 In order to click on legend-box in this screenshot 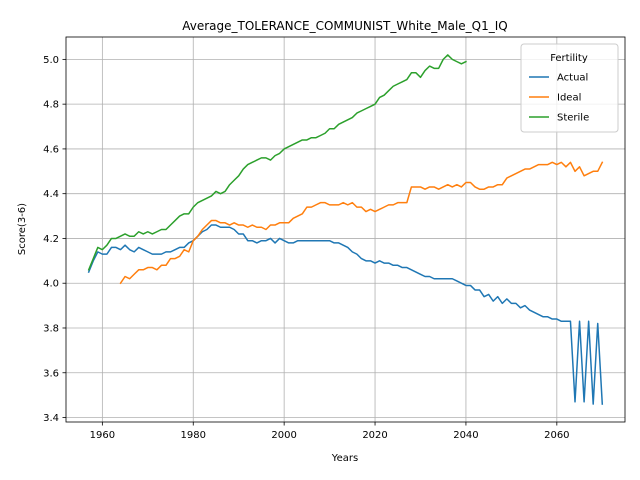, I will do `click(569, 88)`.